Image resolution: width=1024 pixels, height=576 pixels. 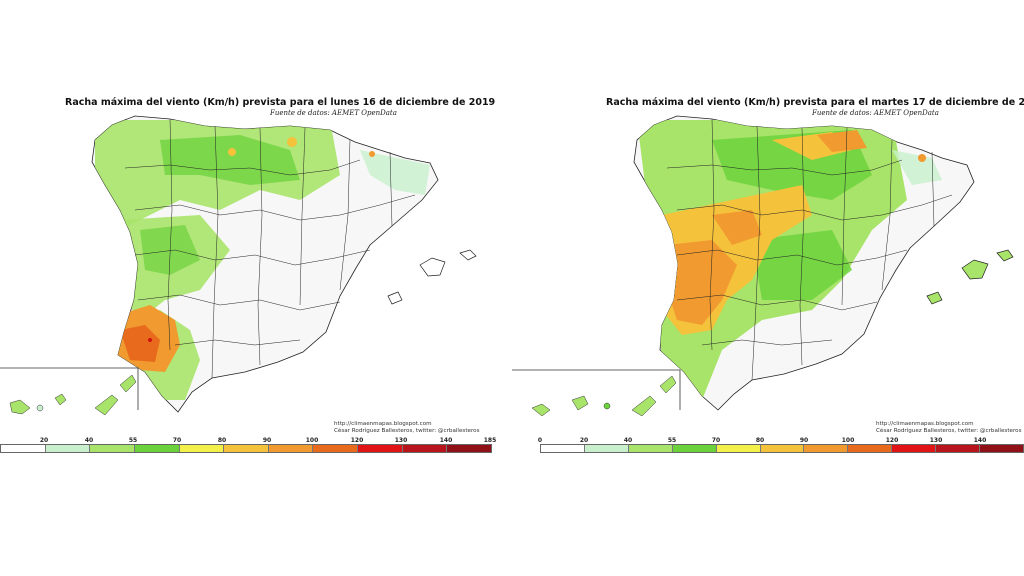 What do you see at coordinates (490, 440) in the screenshot?
I see `scale-label: 185` at bounding box center [490, 440].